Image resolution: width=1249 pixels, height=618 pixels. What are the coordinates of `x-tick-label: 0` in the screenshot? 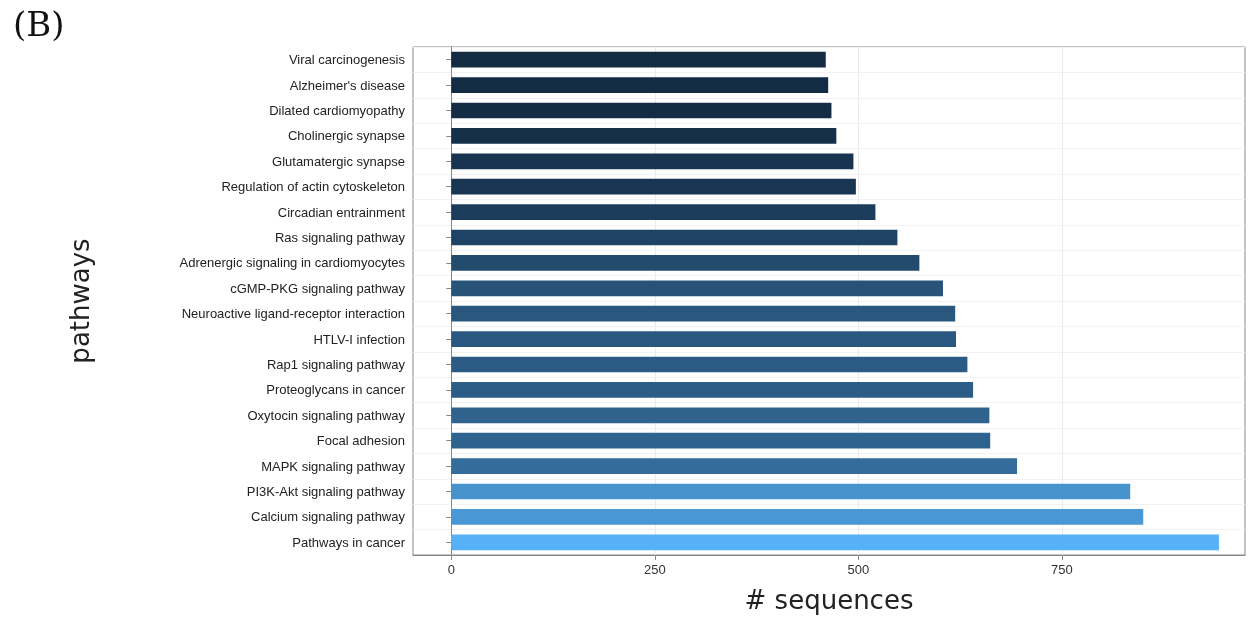 It's located at (451, 569).